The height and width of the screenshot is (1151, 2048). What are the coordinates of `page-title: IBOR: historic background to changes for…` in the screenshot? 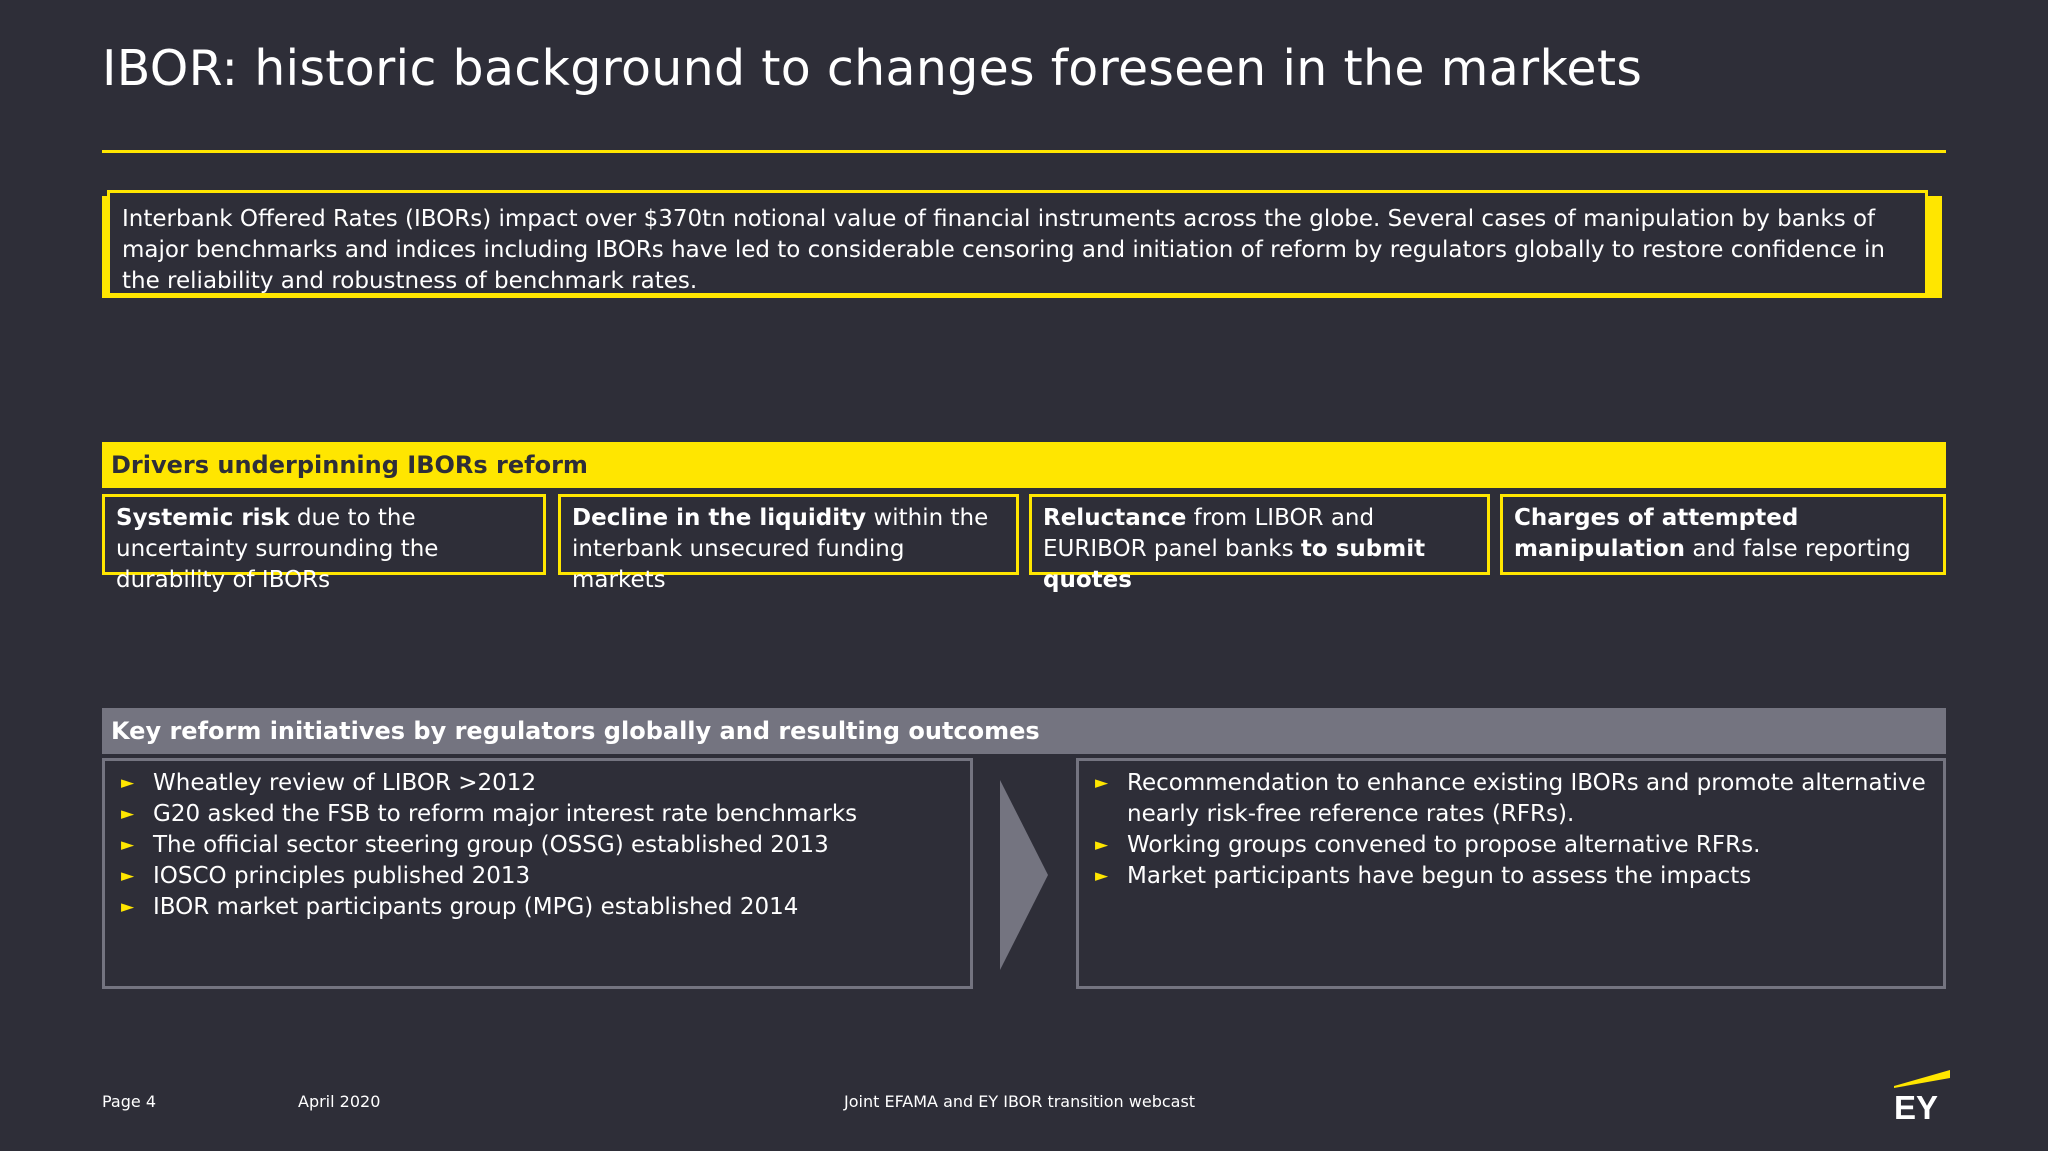 It's located at (872, 68).